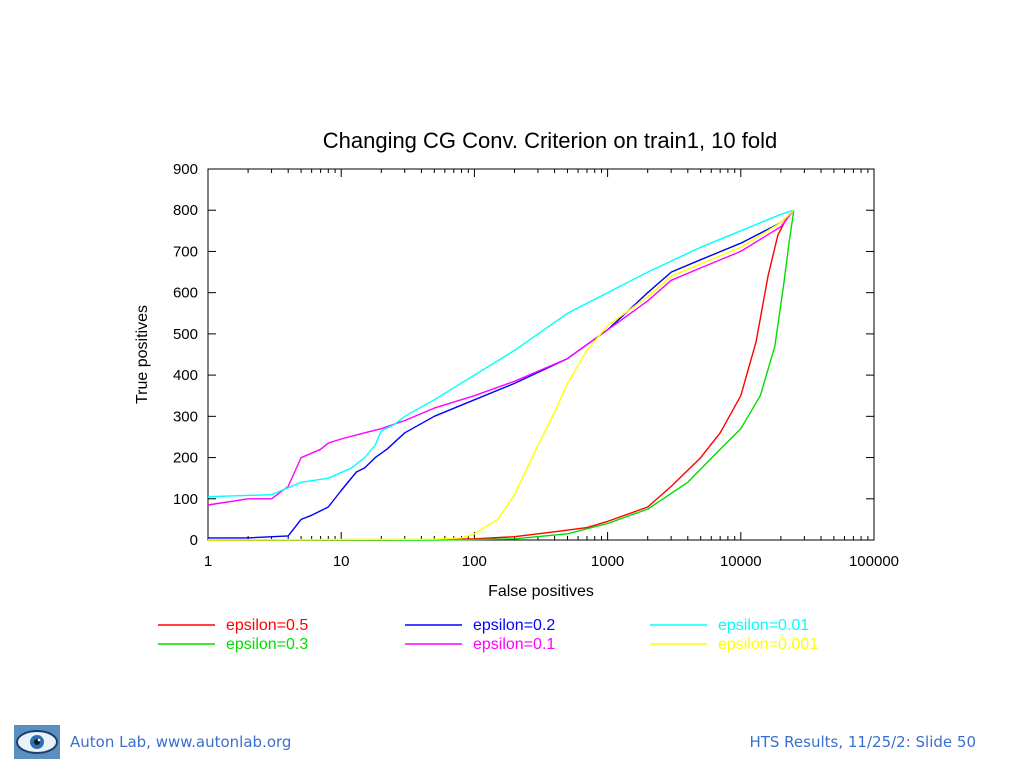  I want to click on y-tick-label: 500, so click(185, 334).